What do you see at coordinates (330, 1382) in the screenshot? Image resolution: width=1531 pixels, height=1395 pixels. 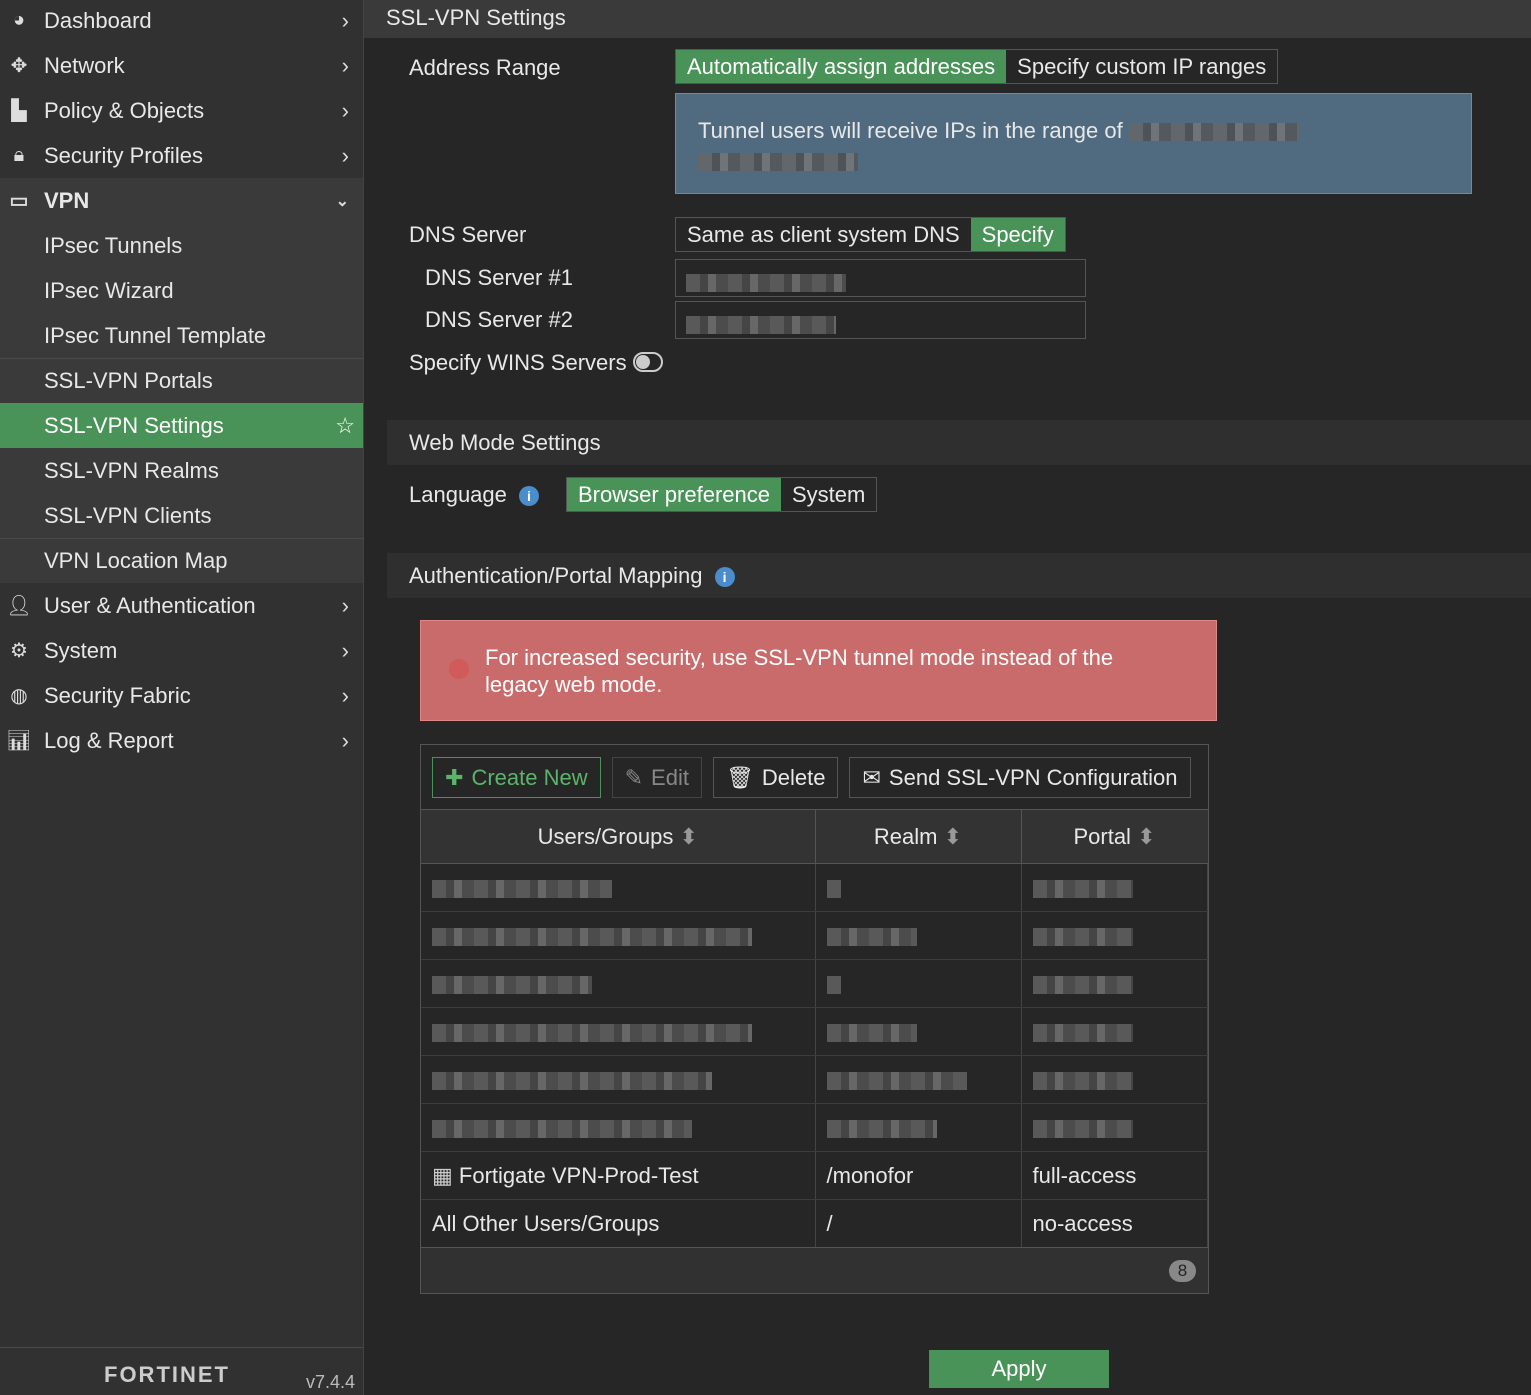 I see `version: v7.4.4` at bounding box center [330, 1382].